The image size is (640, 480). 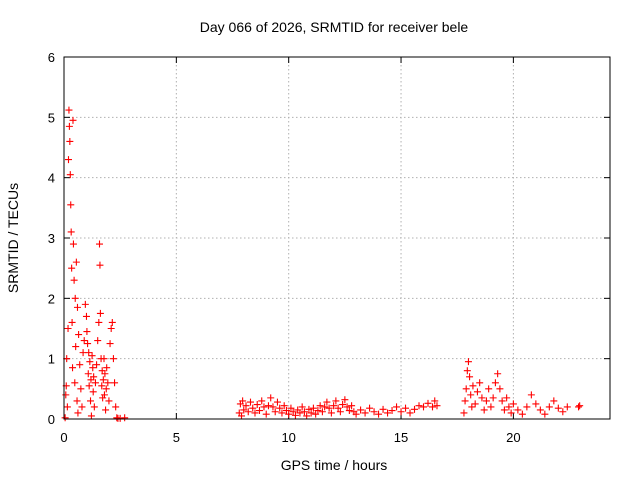 I want to click on y-tick-label: 6, so click(x=51, y=57).